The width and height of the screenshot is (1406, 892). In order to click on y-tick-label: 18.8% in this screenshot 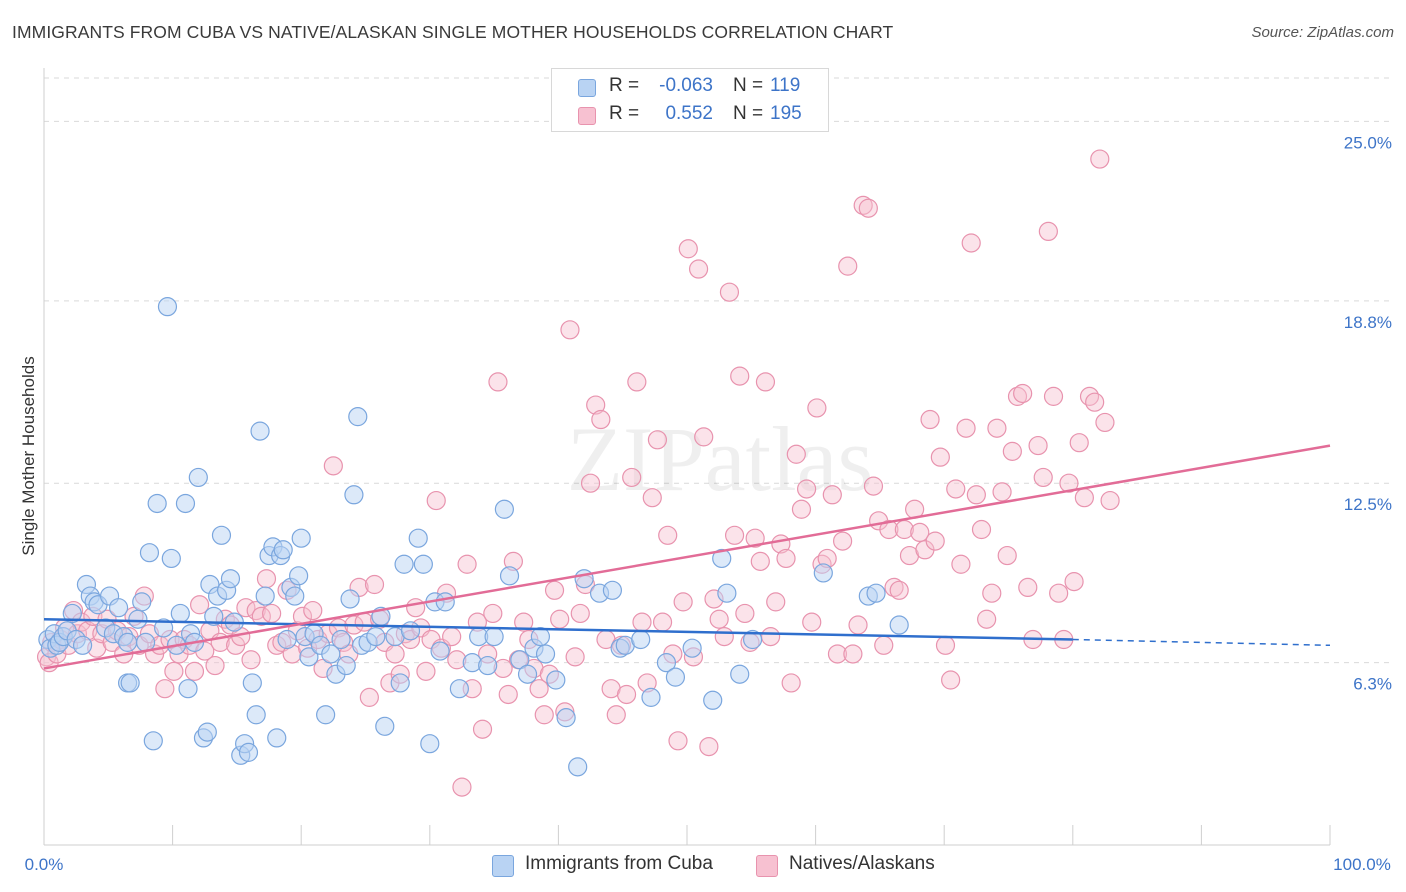, I will do `click(1368, 322)`.